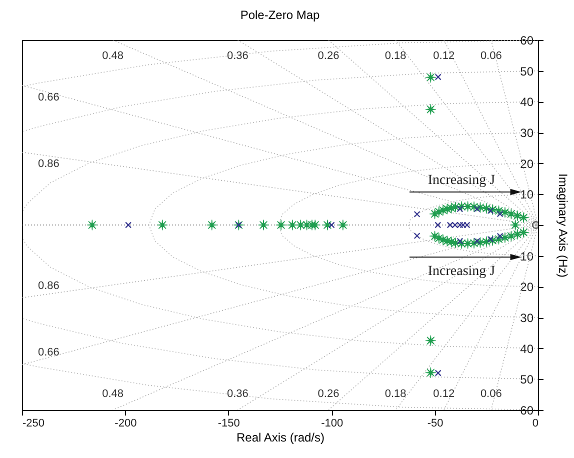 The image size is (574, 458). What do you see at coordinates (33, 424) in the screenshot?
I see `x-tick-label: -250` at bounding box center [33, 424].